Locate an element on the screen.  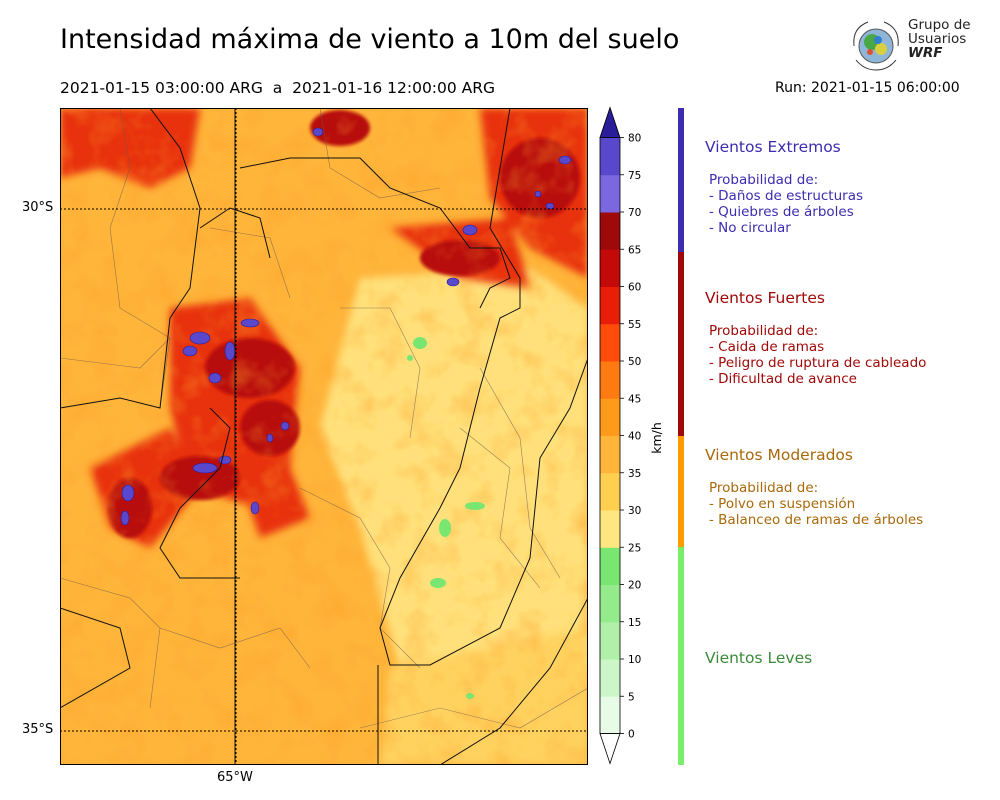
globe-logo-icon is located at coordinates (876, 46).